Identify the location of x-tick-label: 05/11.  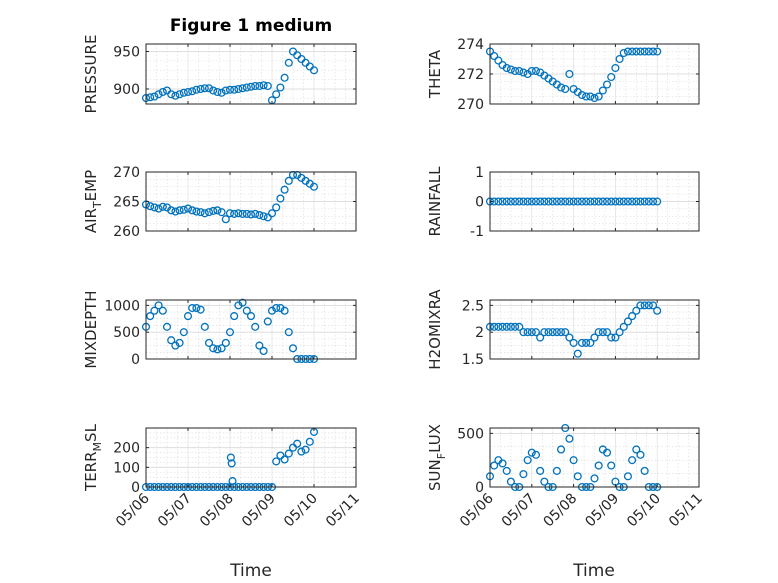
(686, 511).